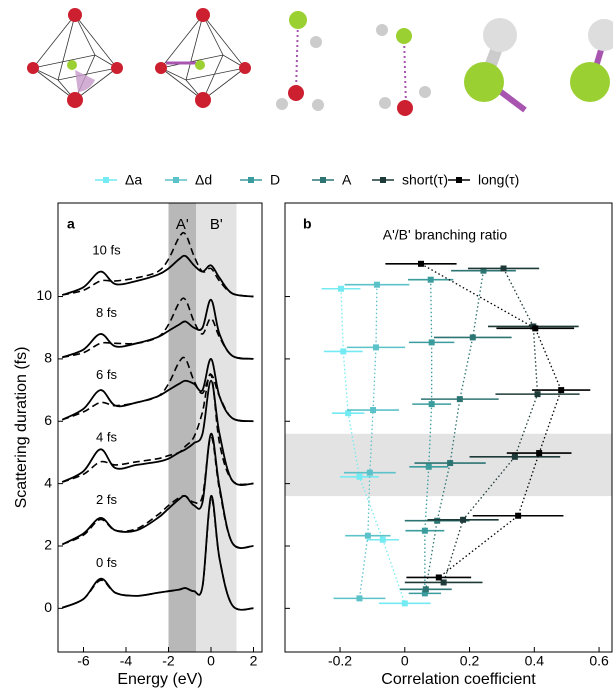  Describe the element at coordinates (48, 420) in the screenshot. I see `y-tick-label: 6` at that location.